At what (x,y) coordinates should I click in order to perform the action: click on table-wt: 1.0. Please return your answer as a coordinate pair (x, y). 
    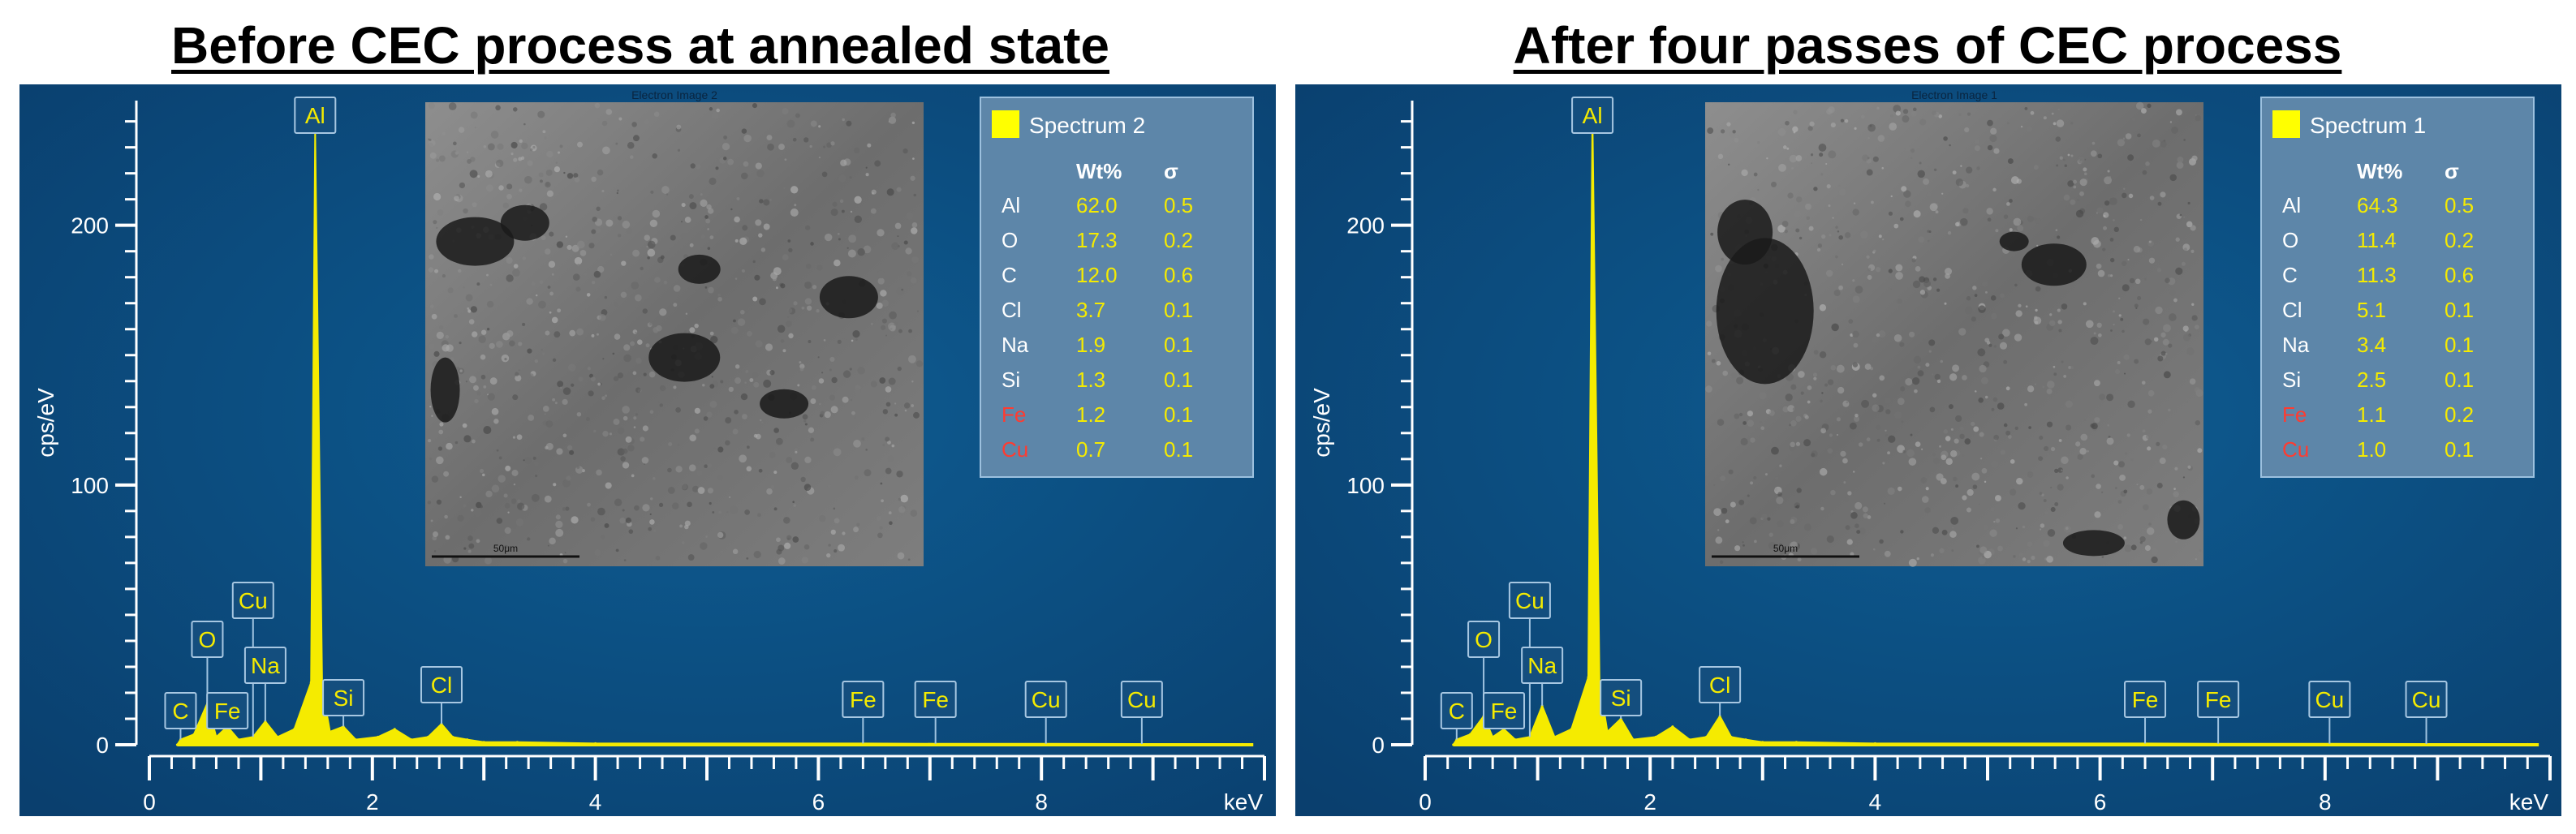
    Looking at the image, I should click on (2371, 450).